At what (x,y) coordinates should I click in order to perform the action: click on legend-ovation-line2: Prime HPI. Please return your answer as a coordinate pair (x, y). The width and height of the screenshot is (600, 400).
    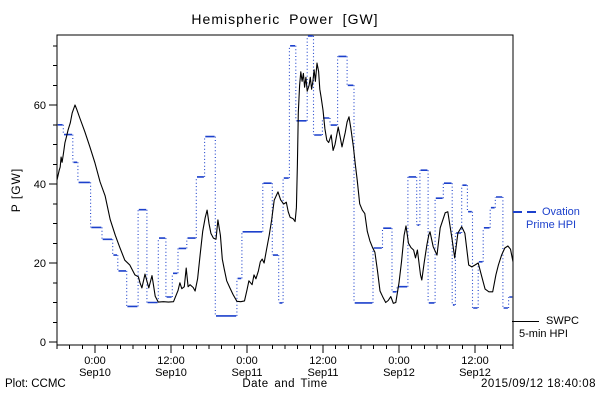
    Looking at the image, I should click on (551, 224).